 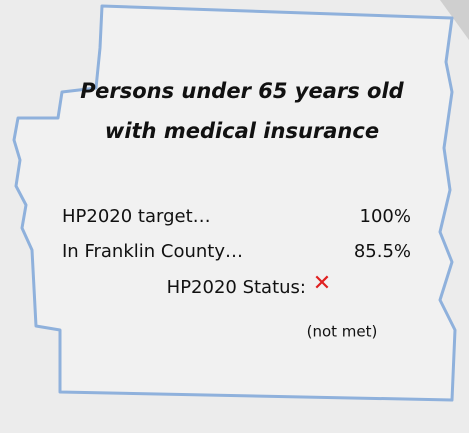 I want to click on status-note: (not met), so click(x=342, y=332).